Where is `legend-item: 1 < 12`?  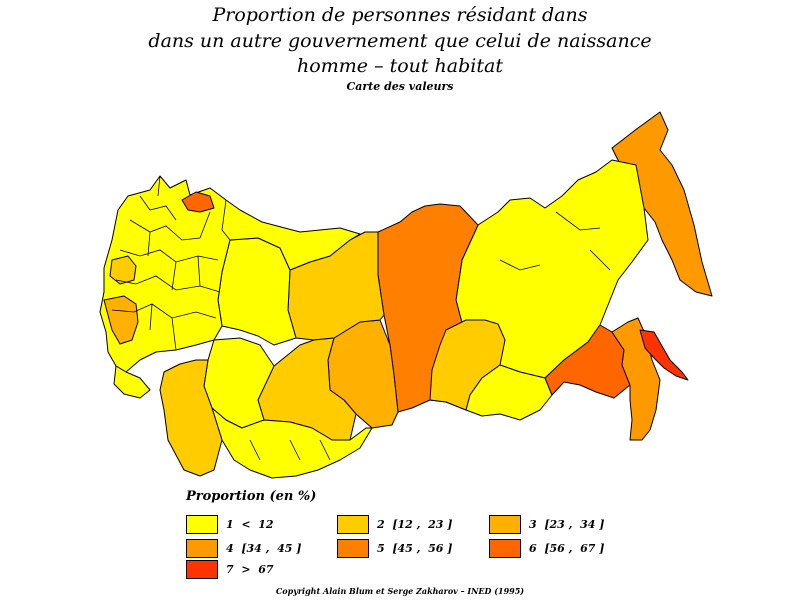
legend-item: 1 < 12 is located at coordinates (230, 524).